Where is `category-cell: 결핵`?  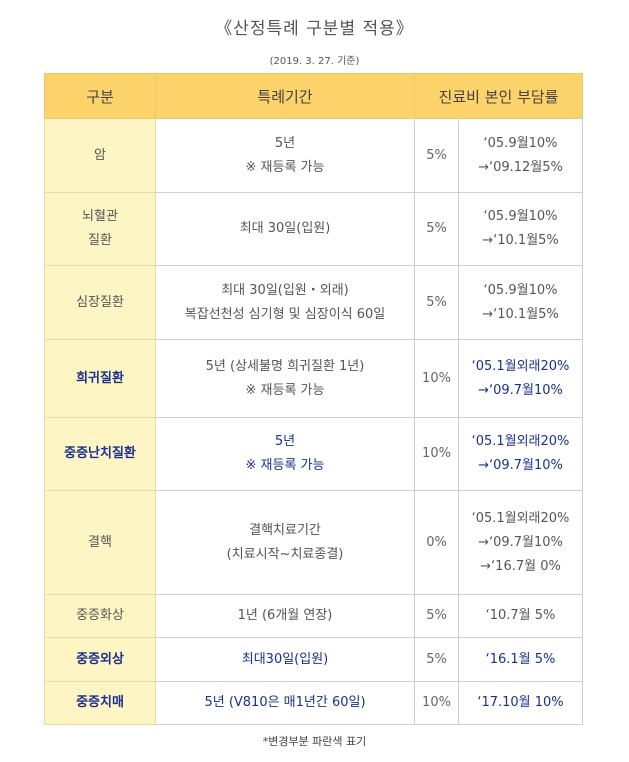
category-cell: 결핵 is located at coordinates (100, 542).